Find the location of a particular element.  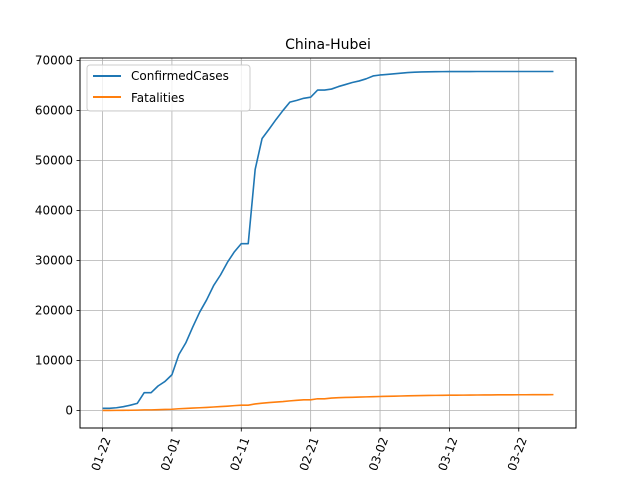

y-tick-label: 50000 is located at coordinates (54, 161).